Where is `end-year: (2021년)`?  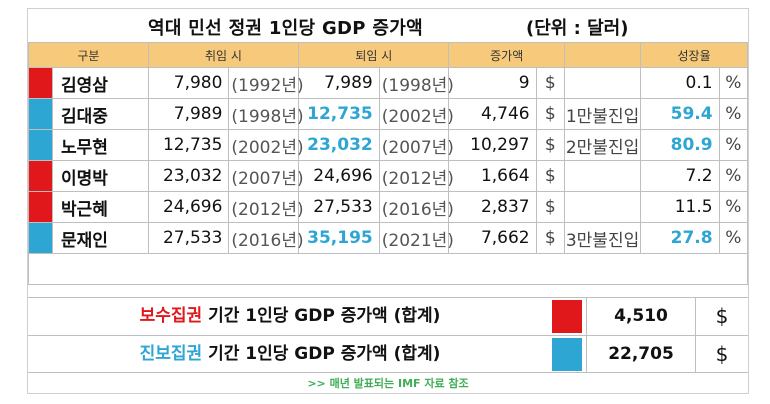
end-year: (2021년) is located at coordinates (416, 238).